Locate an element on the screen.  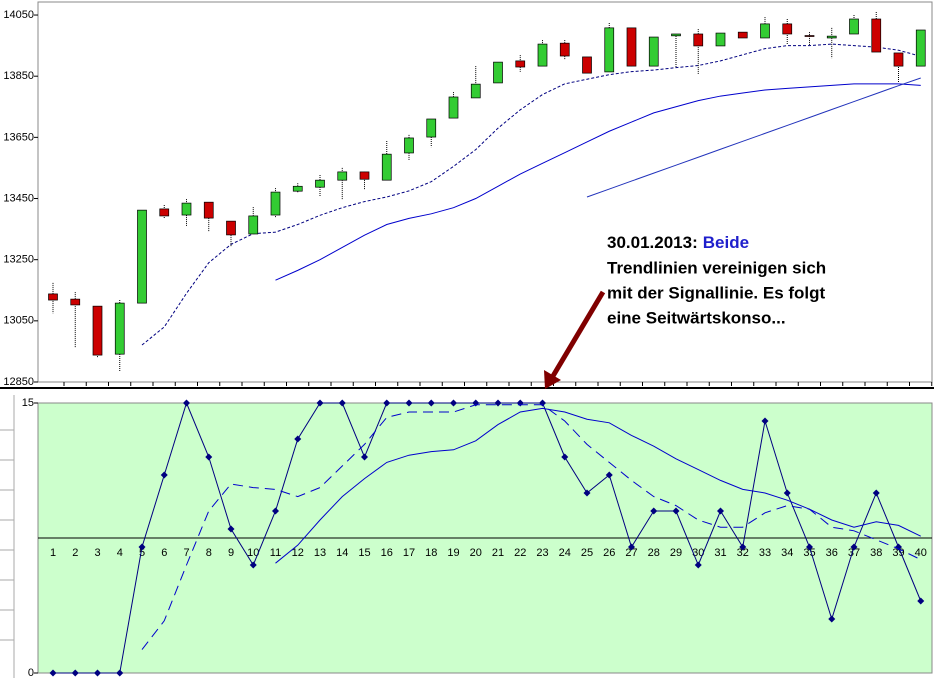
x-tick-label: 10 is located at coordinates (253, 553).